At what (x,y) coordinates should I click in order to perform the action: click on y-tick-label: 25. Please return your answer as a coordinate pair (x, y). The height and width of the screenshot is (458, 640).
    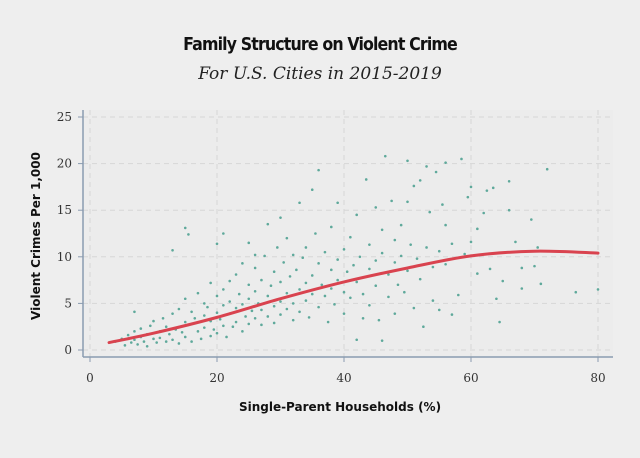
    Looking at the image, I should click on (64, 117).